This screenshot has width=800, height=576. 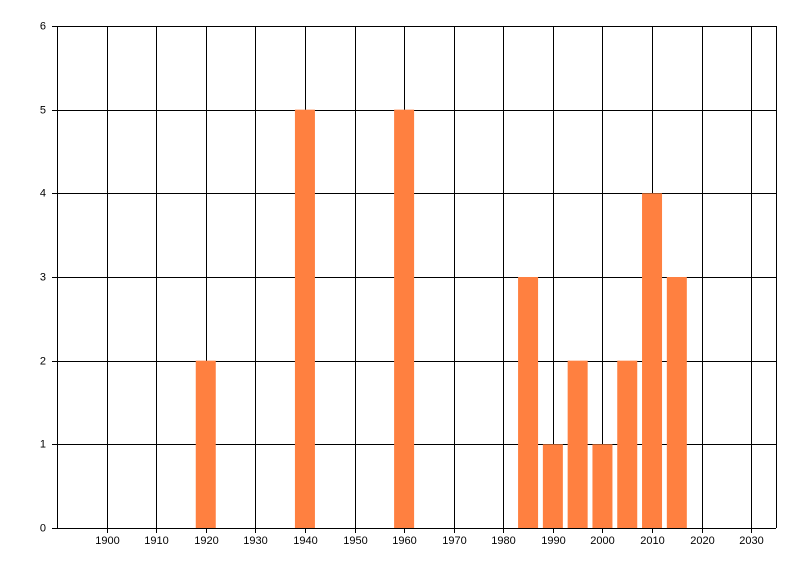 I want to click on x-tick-label: 2010, so click(x=652, y=541).